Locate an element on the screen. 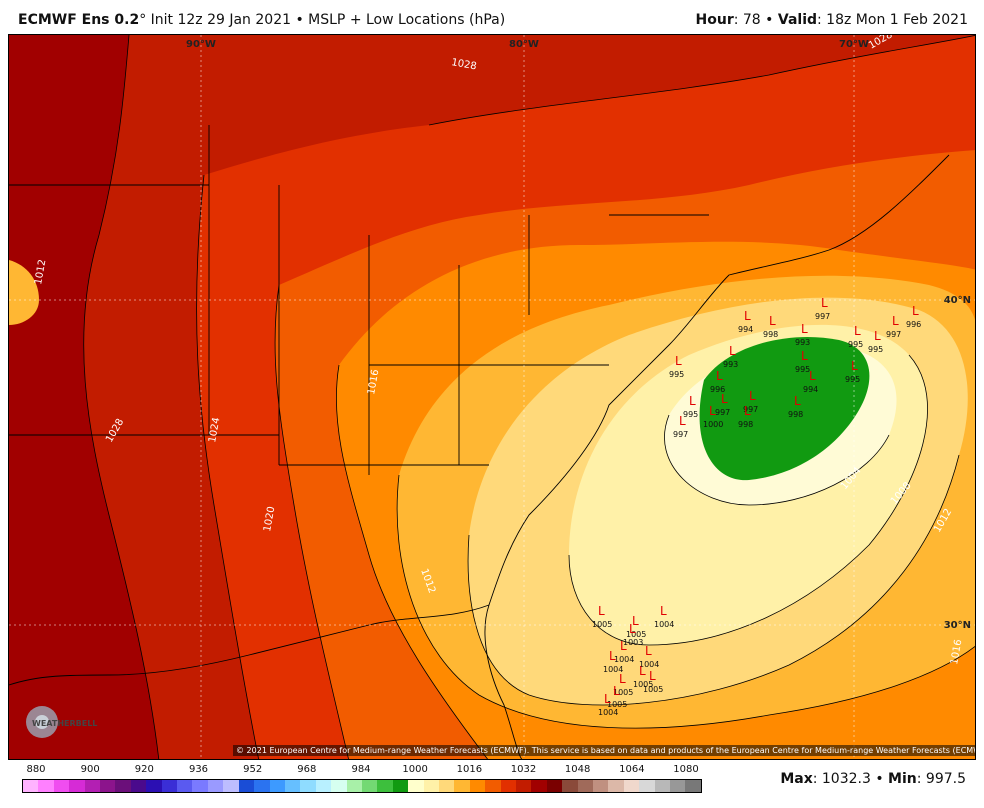  low-location-north: L 994 is located at coordinates (810, 381).